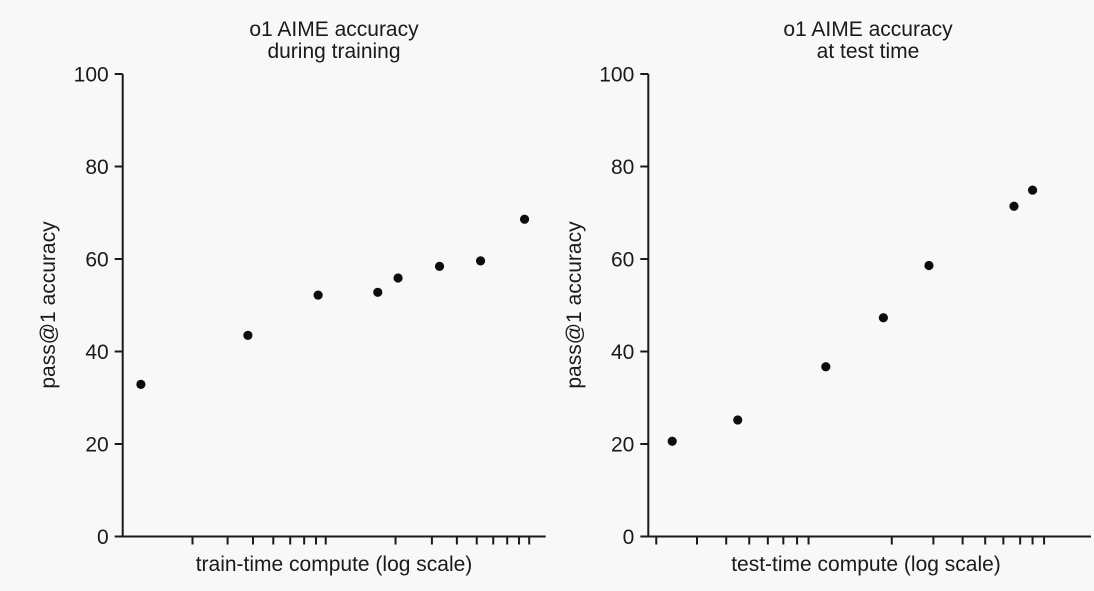 The width and height of the screenshot is (1094, 591). I want to click on y-axis-label-train-time: pass@1 accuracy, so click(48, 305).